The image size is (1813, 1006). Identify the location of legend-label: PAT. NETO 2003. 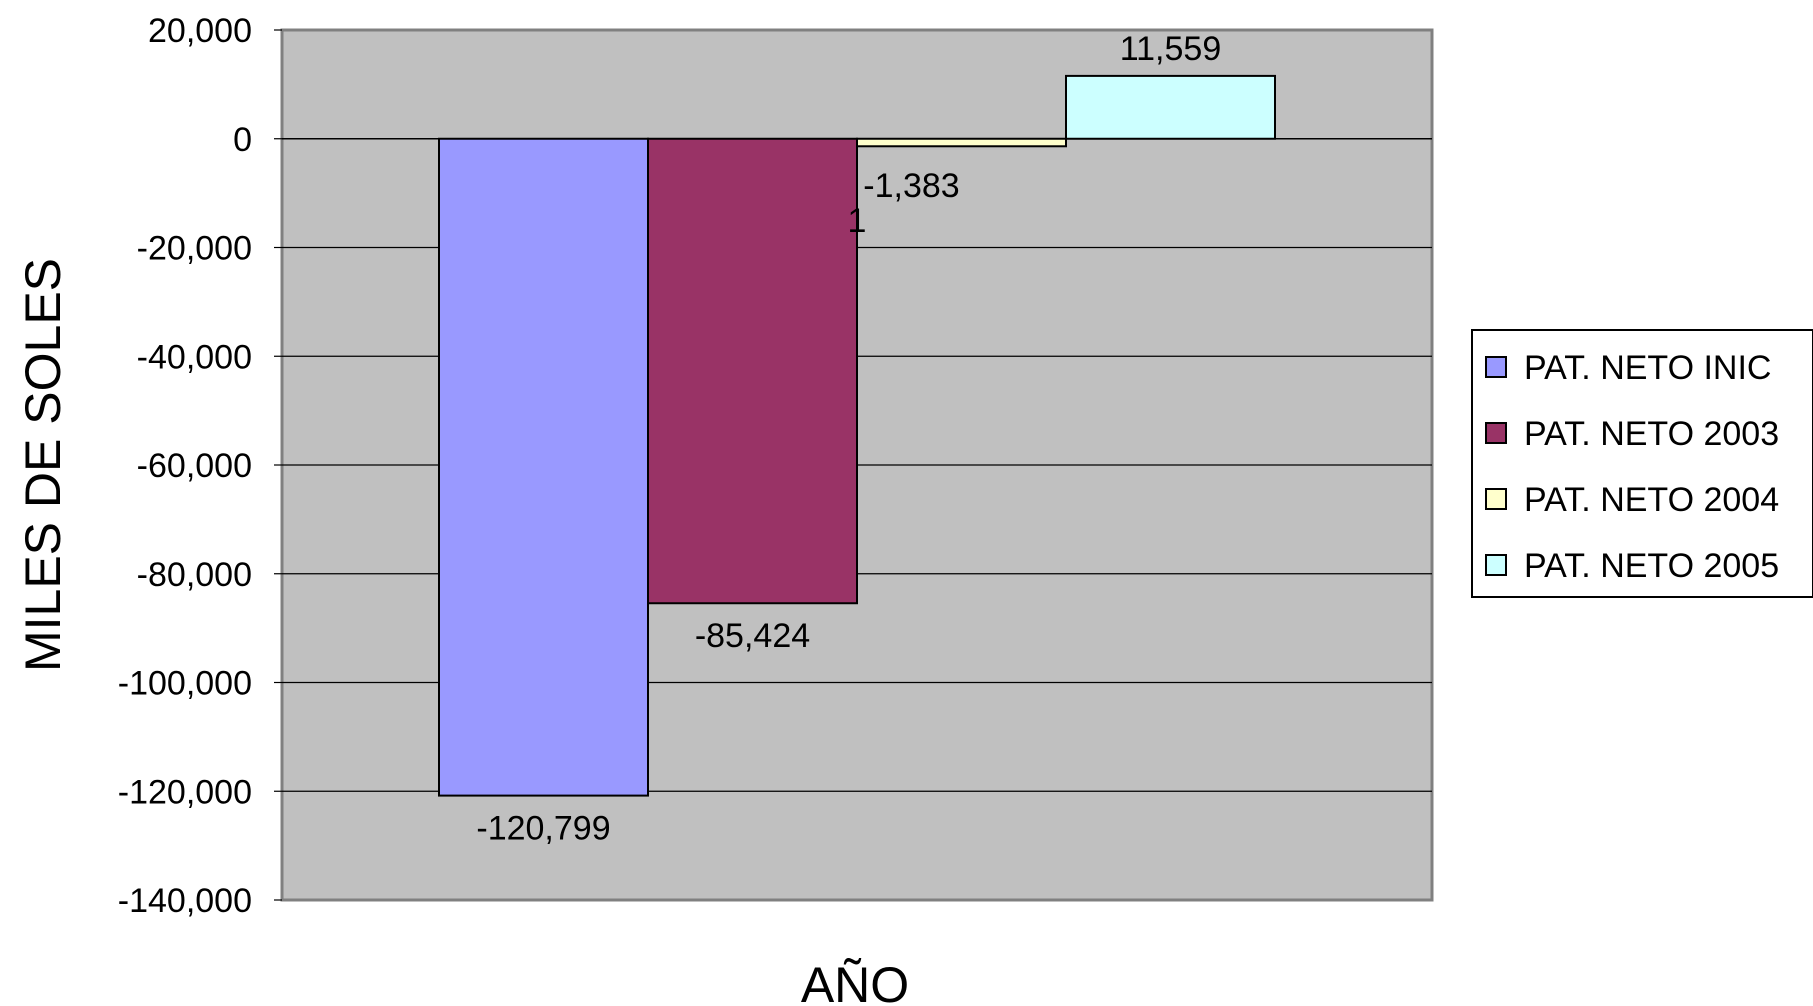
(1651, 434).